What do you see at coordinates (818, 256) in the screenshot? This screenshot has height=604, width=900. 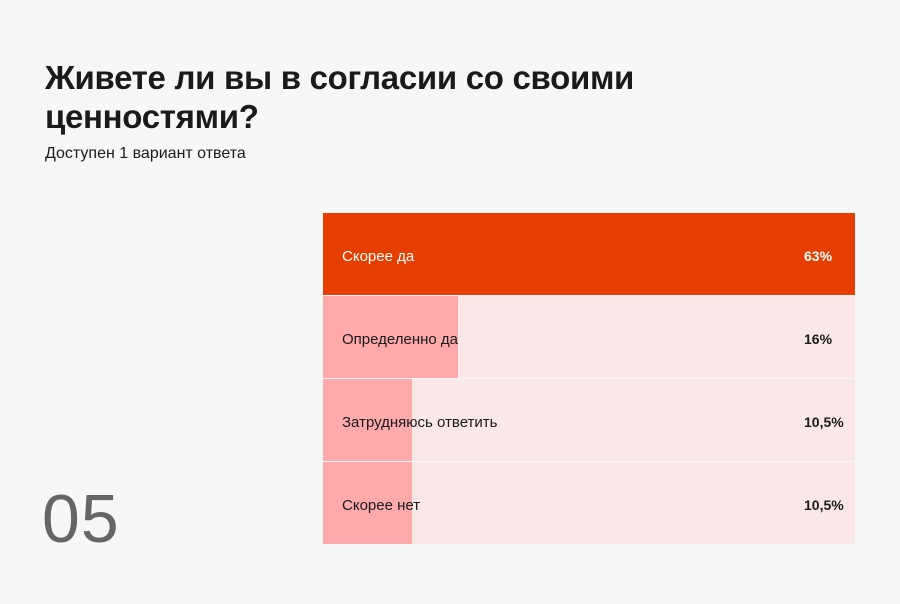 I see `bar-value: 63%` at bounding box center [818, 256].